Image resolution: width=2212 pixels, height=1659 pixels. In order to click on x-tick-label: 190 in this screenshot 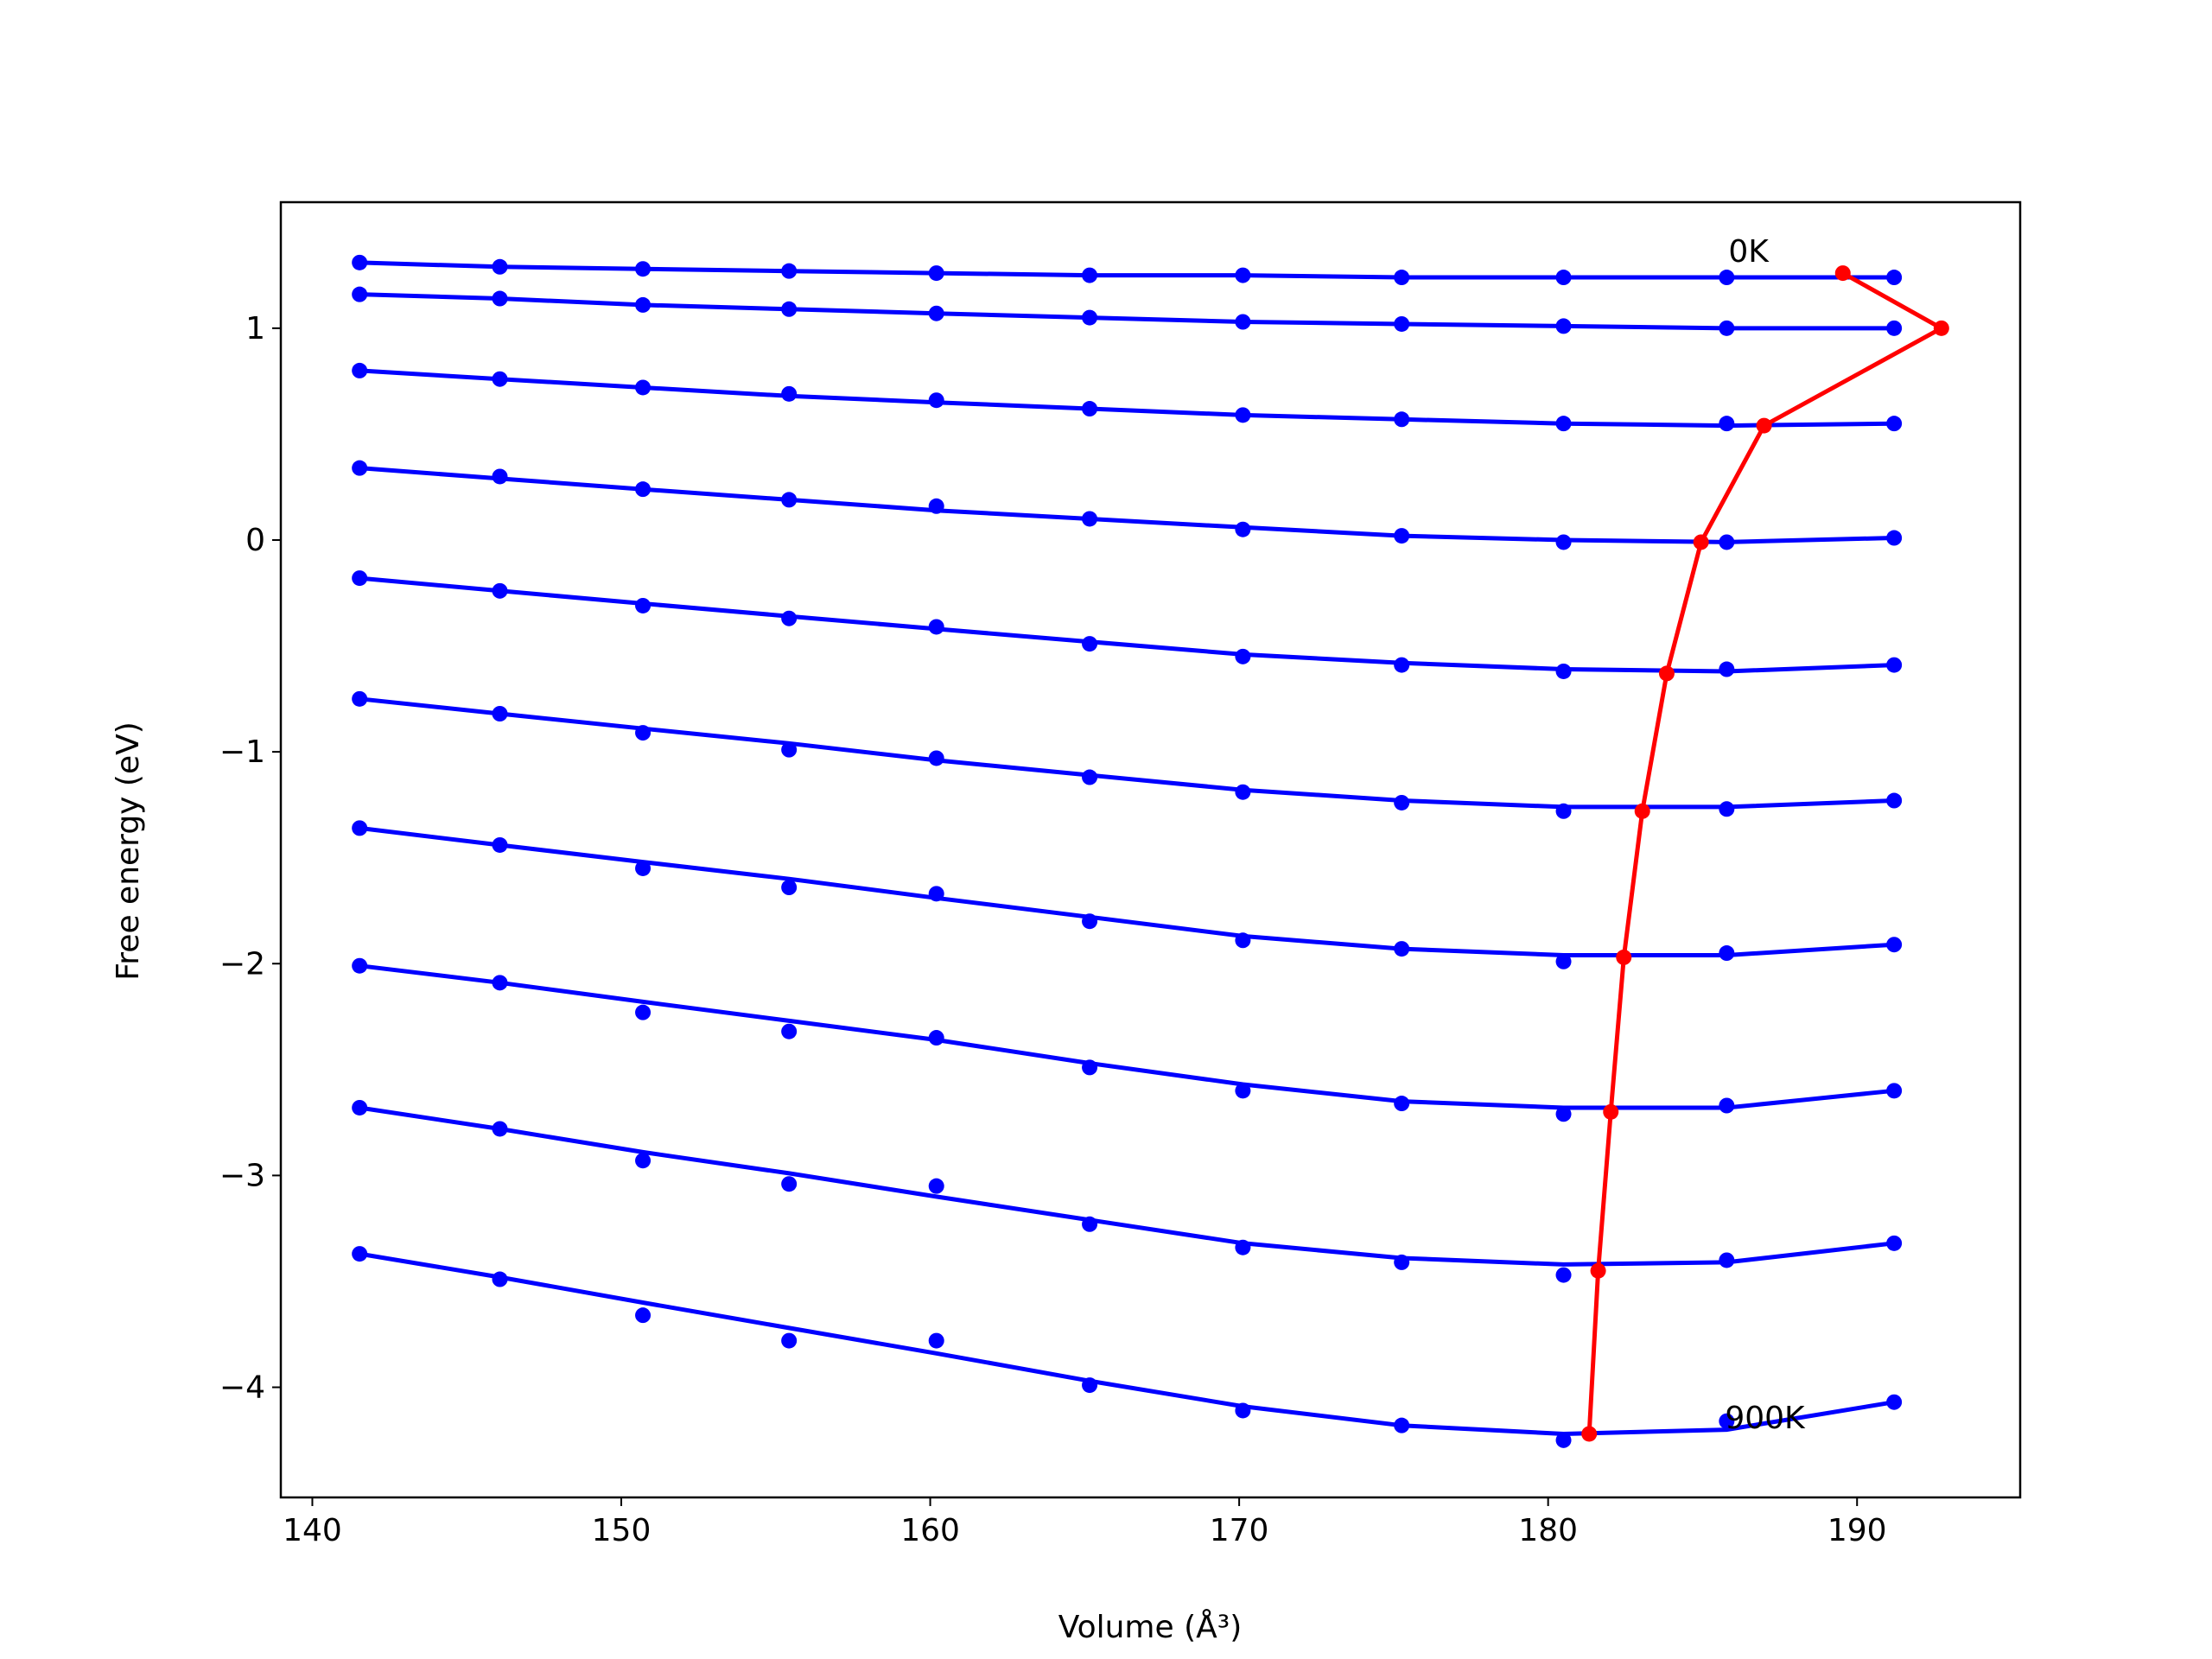, I will do `click(1857, 1530)`.